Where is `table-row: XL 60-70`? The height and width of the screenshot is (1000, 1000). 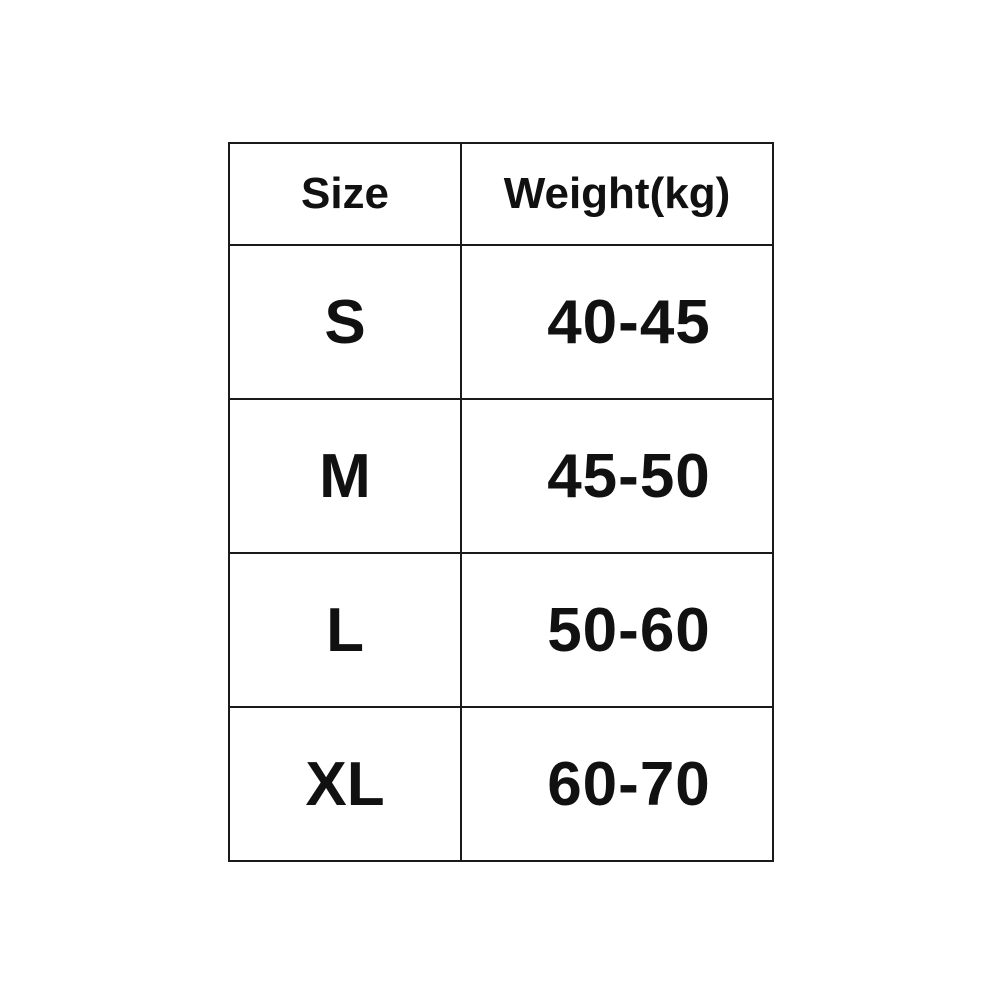
table-row: XL 60-70 is located at coordinates (501, 784).